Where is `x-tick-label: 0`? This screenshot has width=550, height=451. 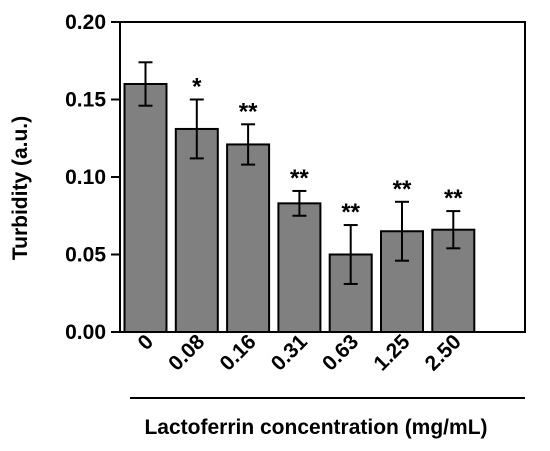
x-tick-label: 0 is located at coordinates (146, 342).